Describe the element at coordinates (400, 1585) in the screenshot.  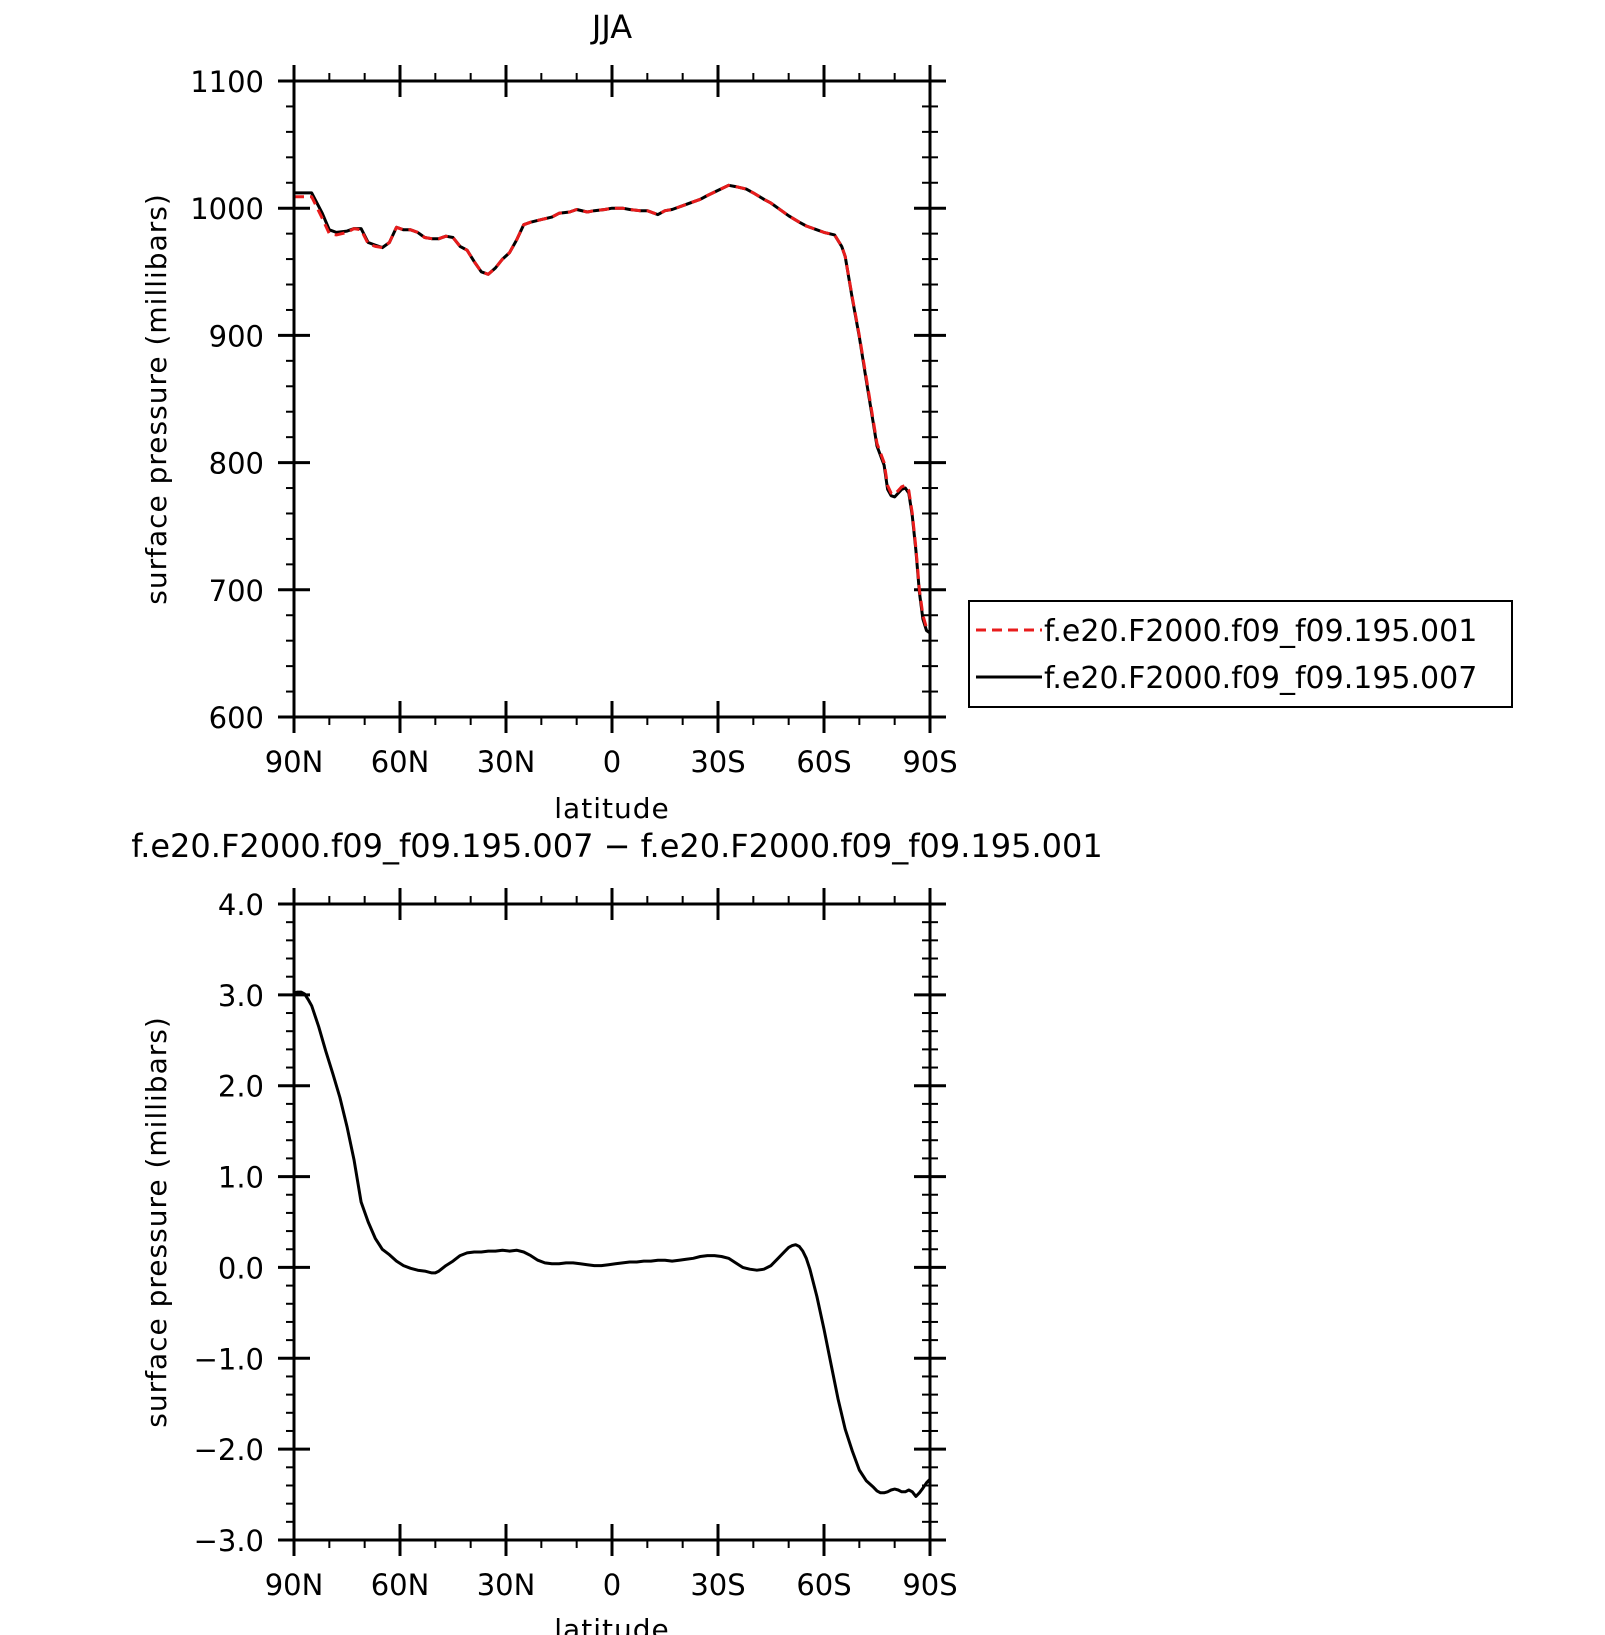
I see `bottom-x-tick-label: 60N` at that location.